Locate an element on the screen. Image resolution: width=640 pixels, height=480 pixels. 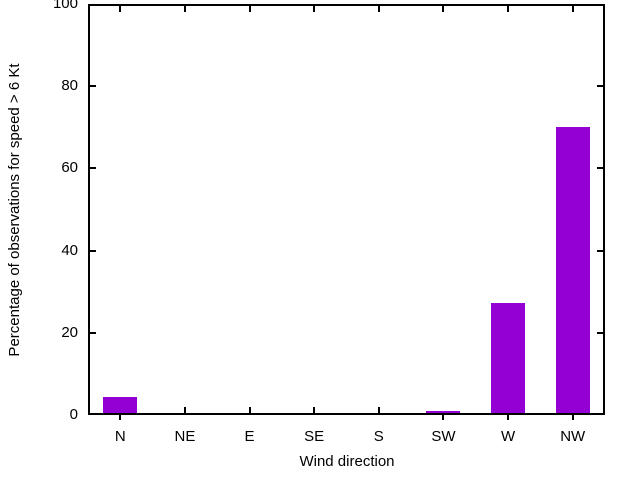
bar-SW is located at coordinates (443, 412).